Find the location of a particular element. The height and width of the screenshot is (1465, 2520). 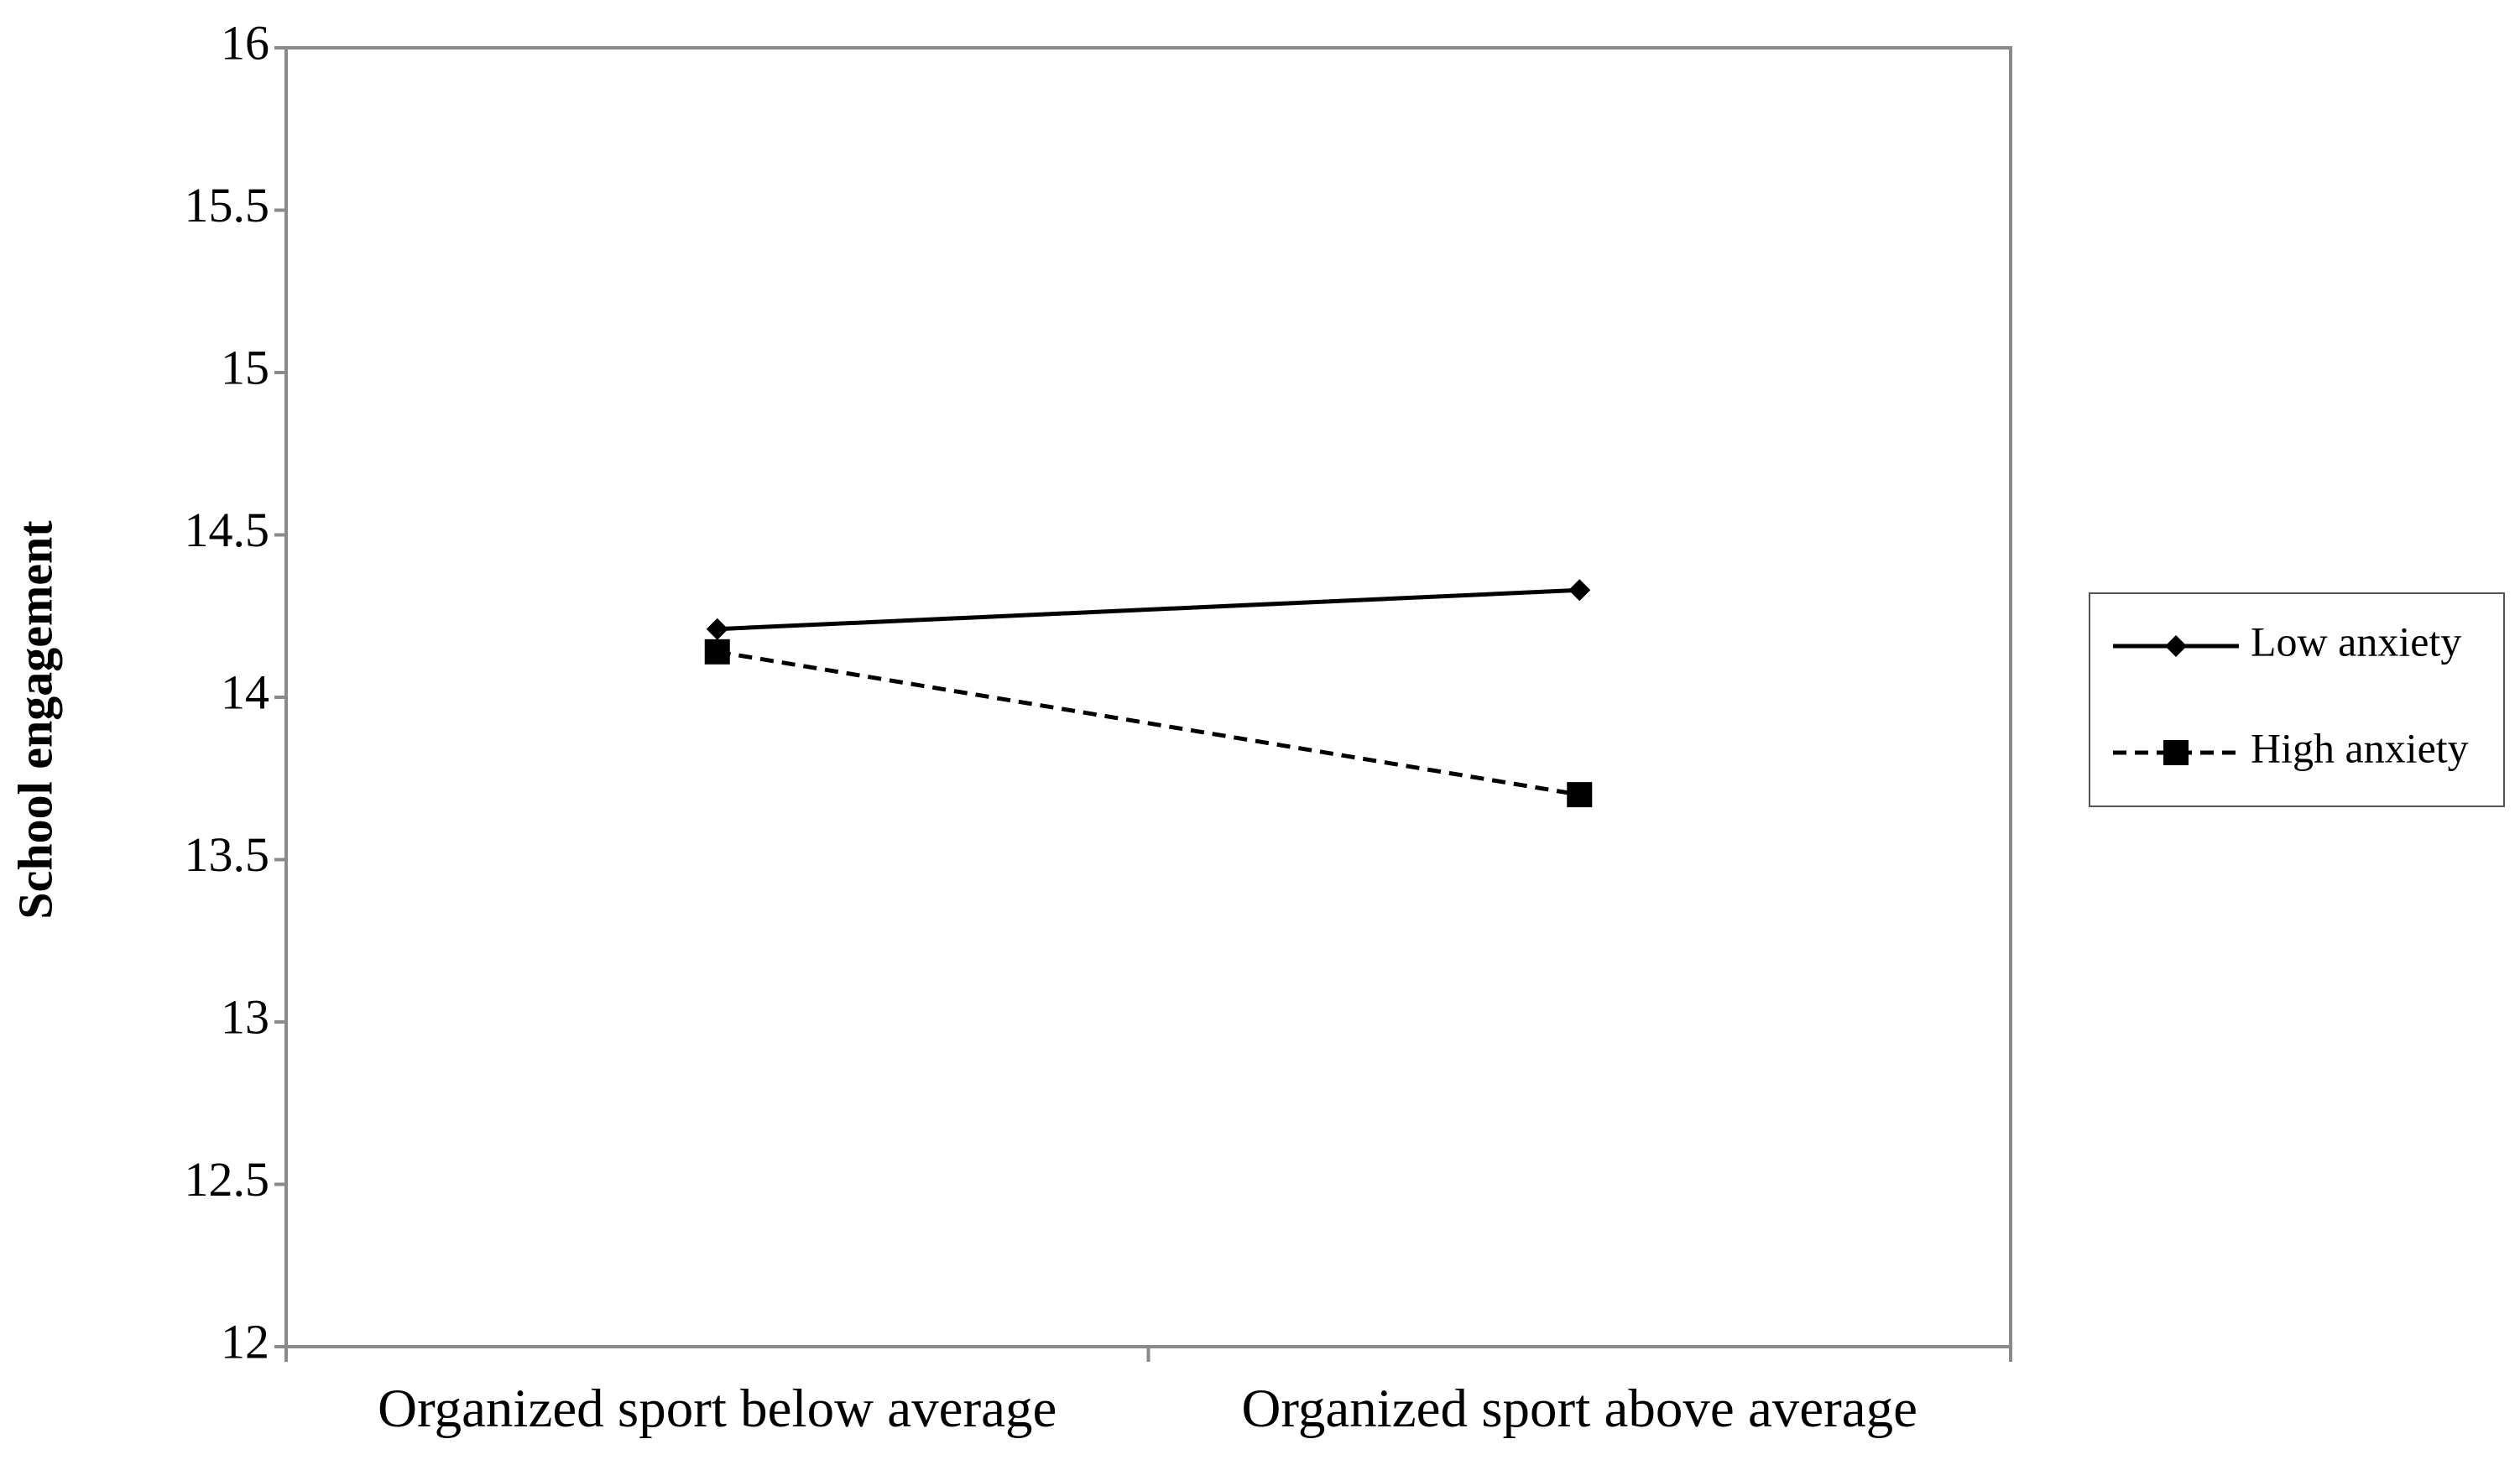

legend-label: High anxiety is located at coordinates (2360, 747).